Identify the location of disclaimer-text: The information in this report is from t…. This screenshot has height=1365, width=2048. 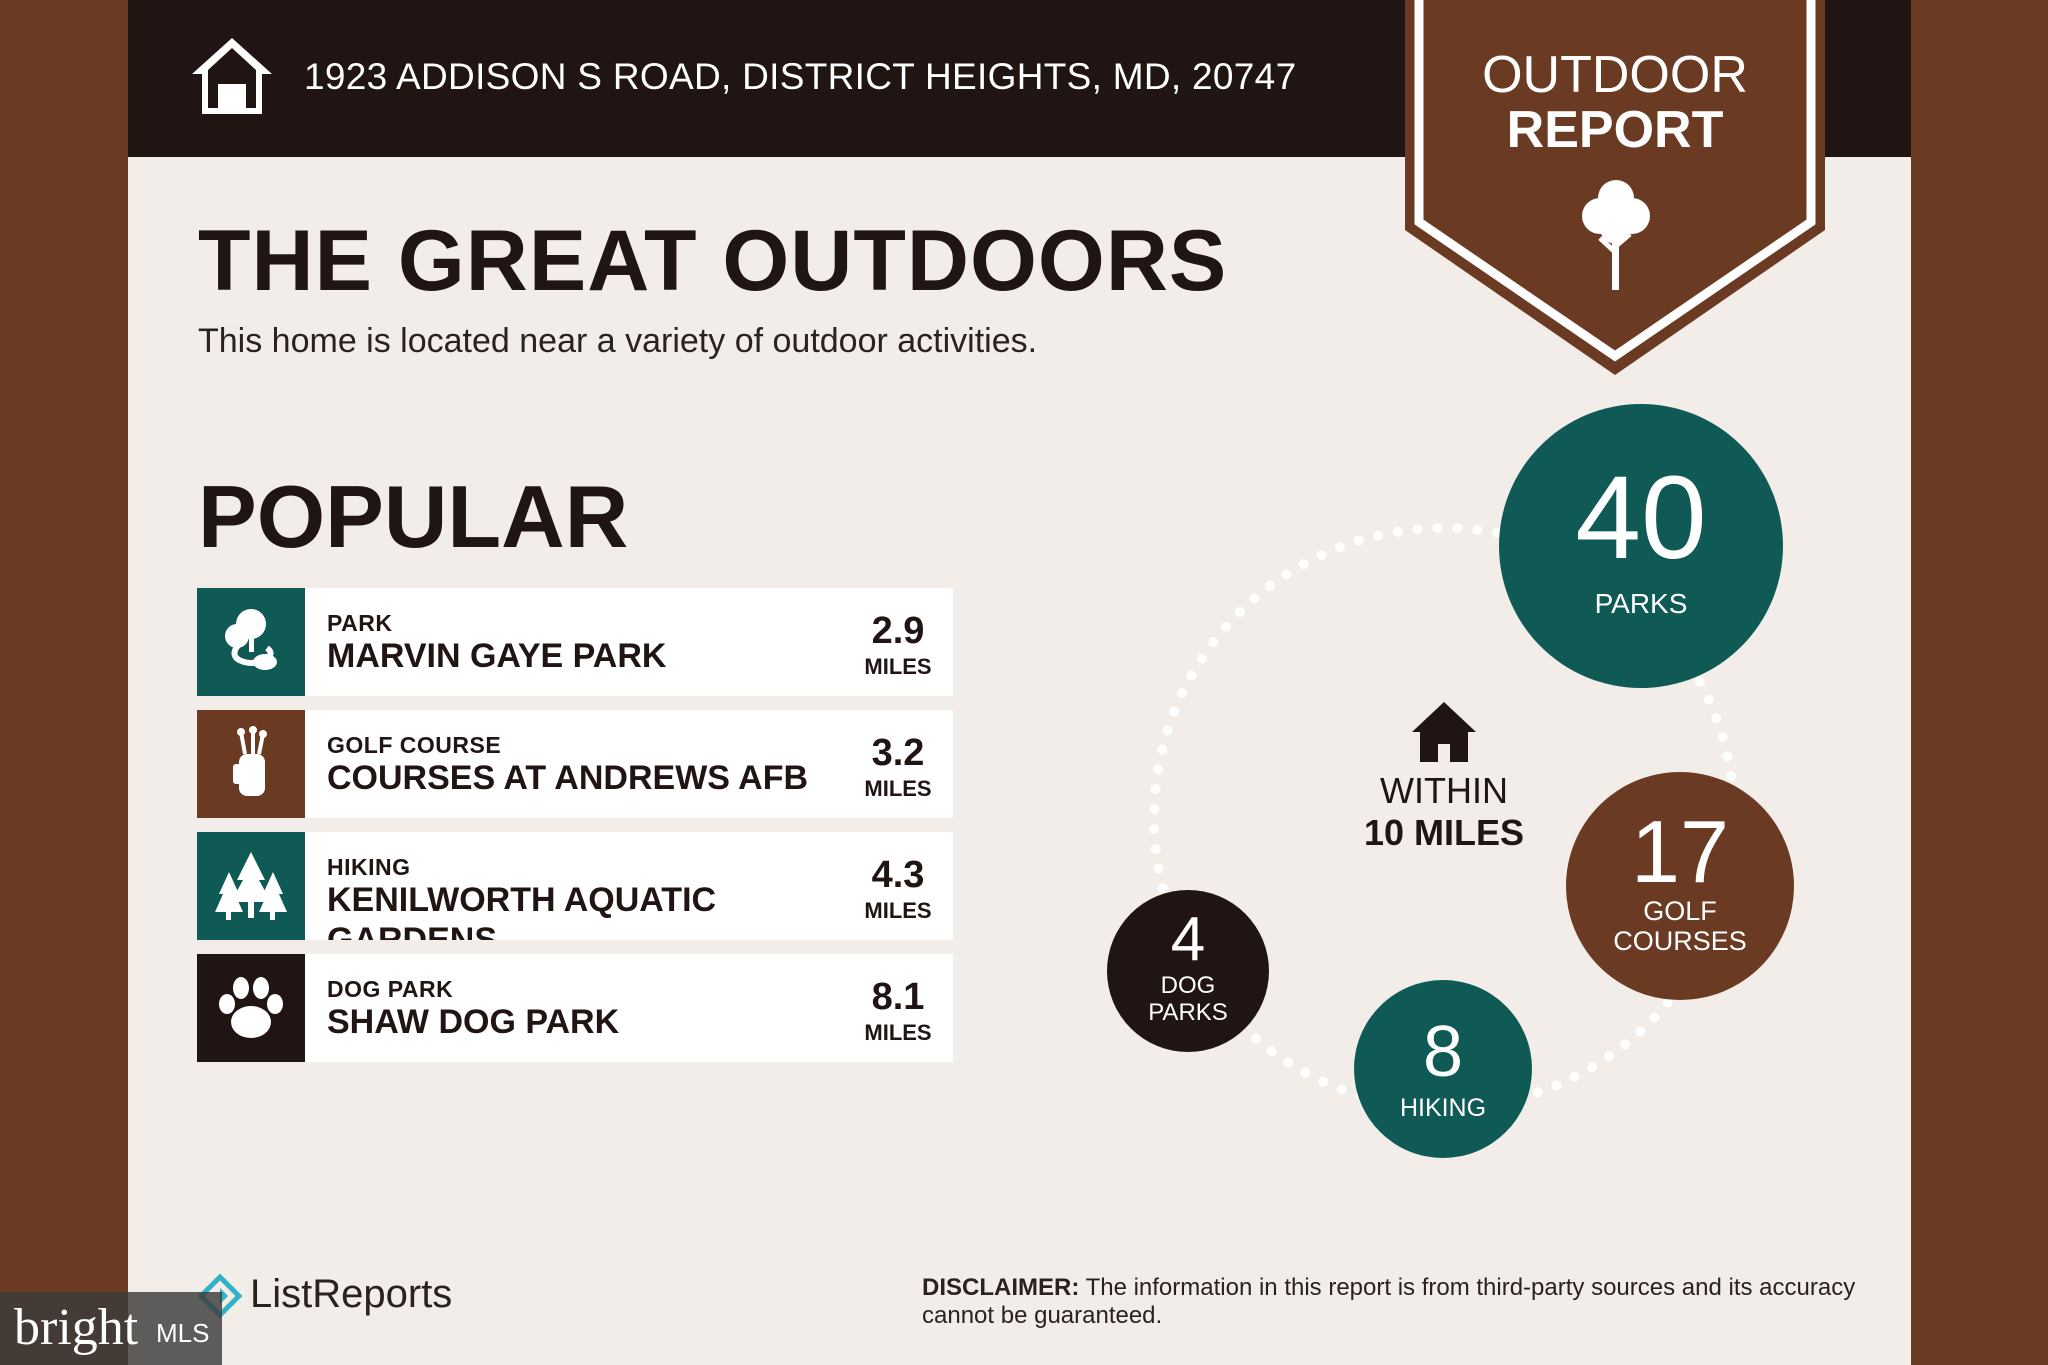
(1389, 1301).